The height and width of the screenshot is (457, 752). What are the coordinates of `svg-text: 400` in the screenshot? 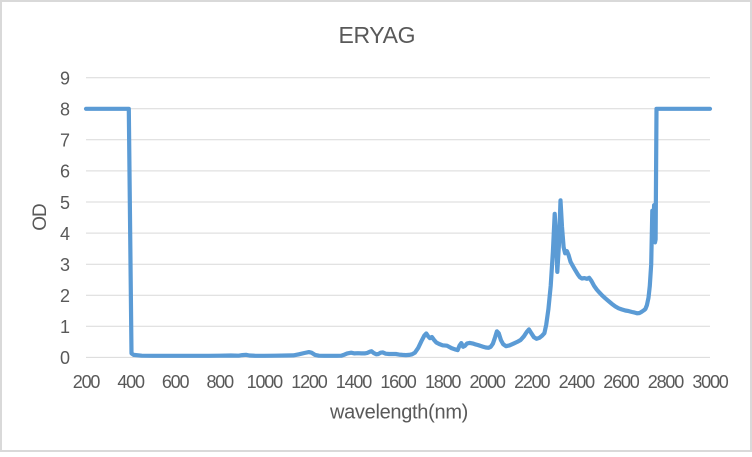 It's located at (131, 382).